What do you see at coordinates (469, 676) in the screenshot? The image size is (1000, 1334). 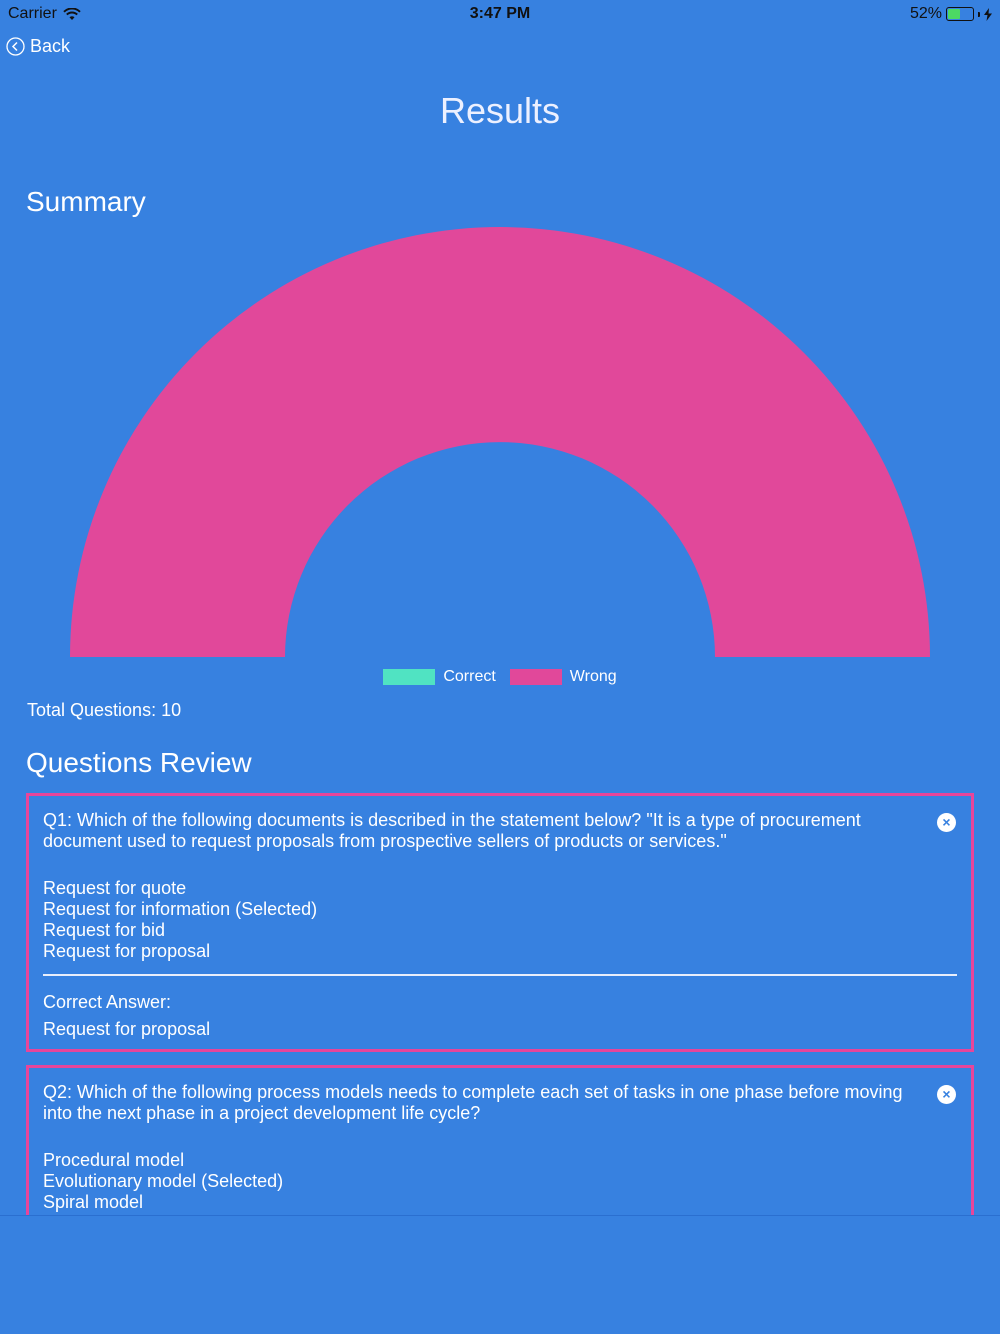 I see `legend-label-correct: Correct` at bounding box center [469, 676].